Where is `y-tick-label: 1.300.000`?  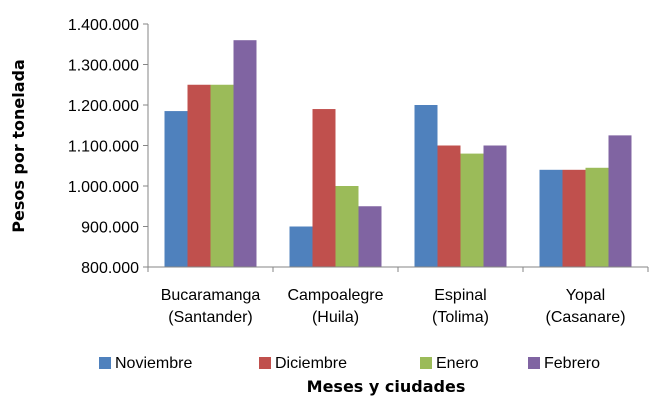
y-tick-label: 1.300.000 is located at coordinates (103, 66).